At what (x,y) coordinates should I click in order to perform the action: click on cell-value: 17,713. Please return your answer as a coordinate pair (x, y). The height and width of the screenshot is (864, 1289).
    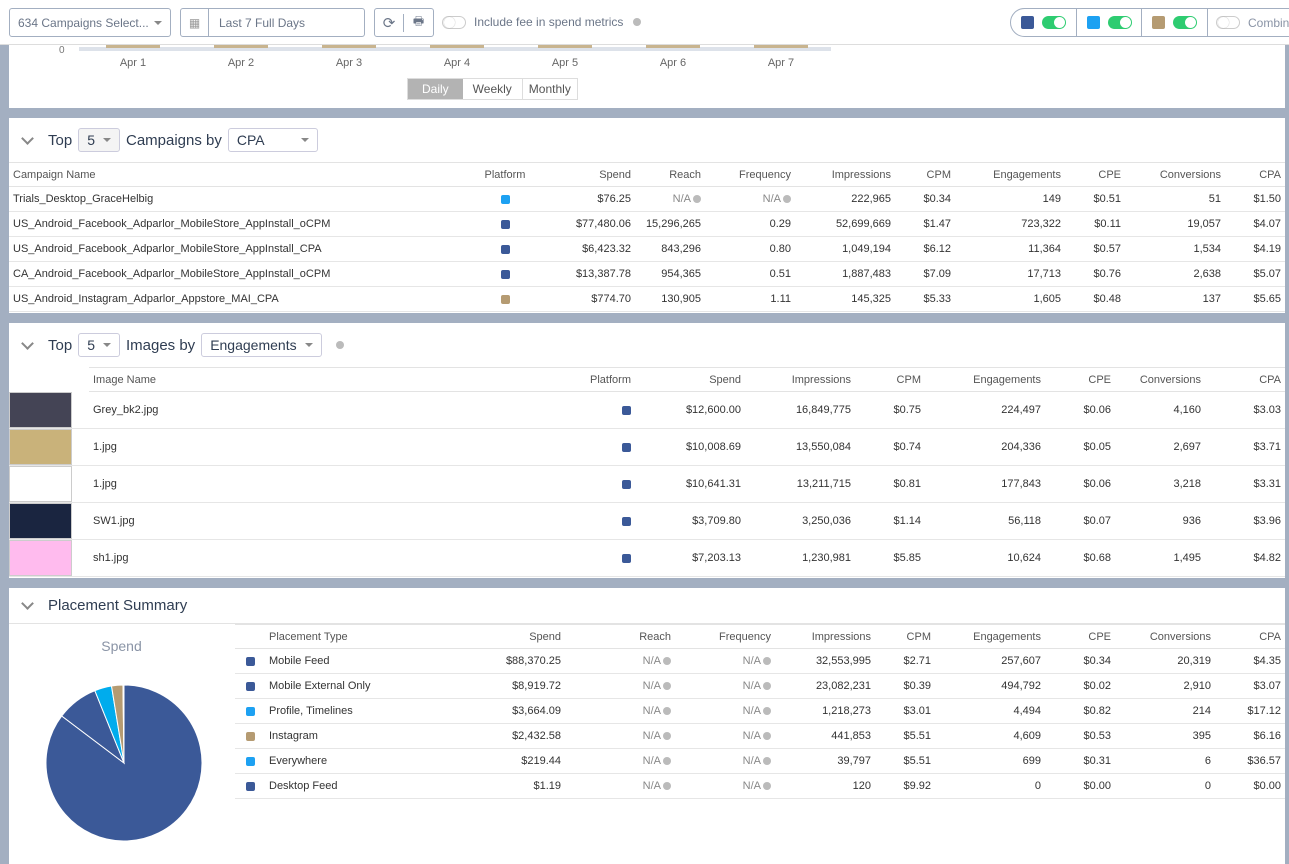
    Looking at the image, I should click on (1044, 274).